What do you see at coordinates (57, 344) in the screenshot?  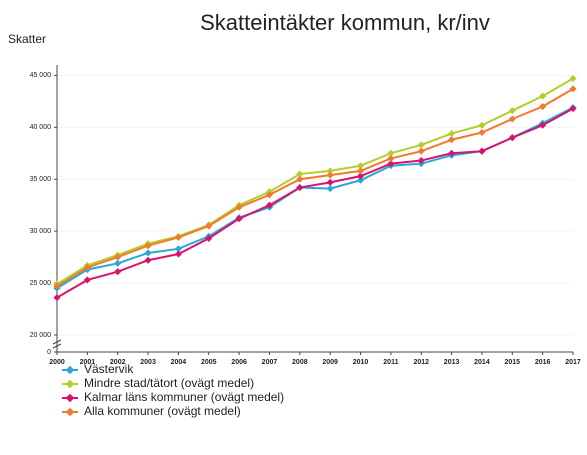 I see `axis-break` at bounding box center [57, 344].